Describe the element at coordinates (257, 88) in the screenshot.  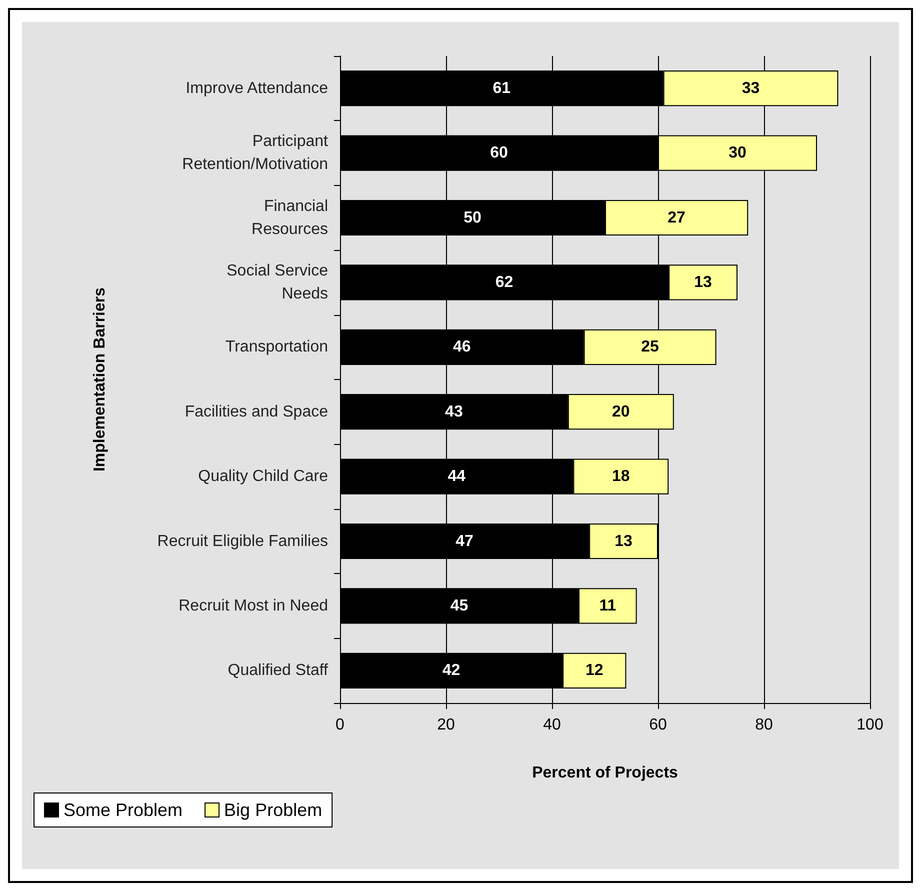
I see `y-tick-label: Improve Attendance` at that location.